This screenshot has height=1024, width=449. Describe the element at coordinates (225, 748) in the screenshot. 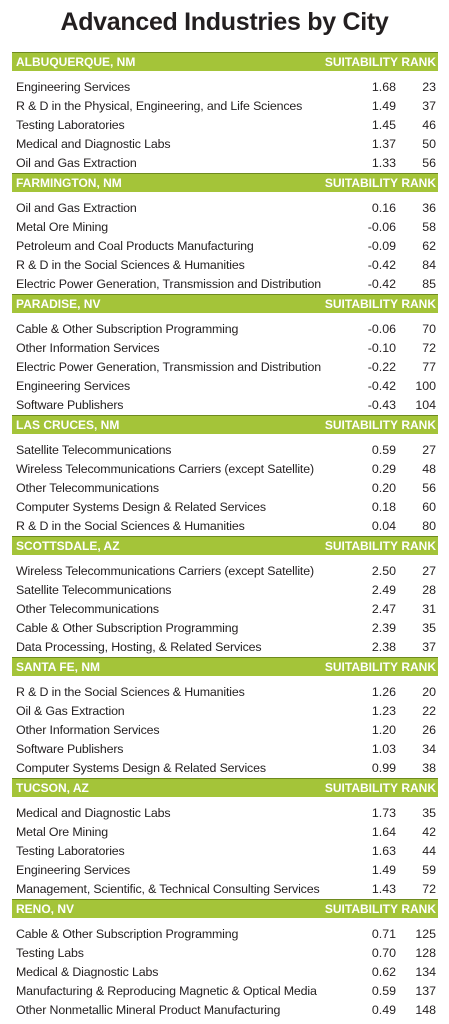

I see `table-row: Software Publishers 1.03 34` at that location.